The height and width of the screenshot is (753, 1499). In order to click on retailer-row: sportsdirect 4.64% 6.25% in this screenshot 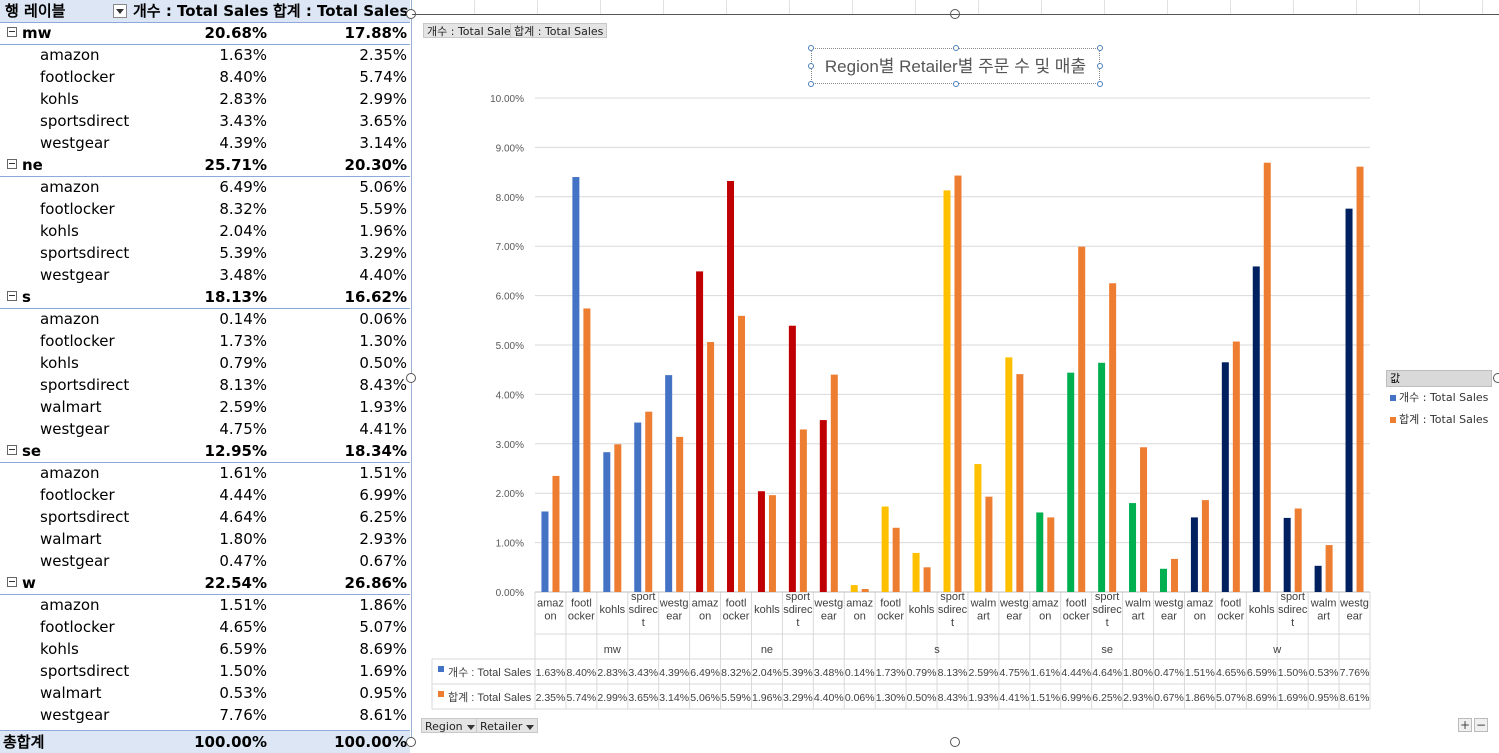, I will do `click(205, 517)`.